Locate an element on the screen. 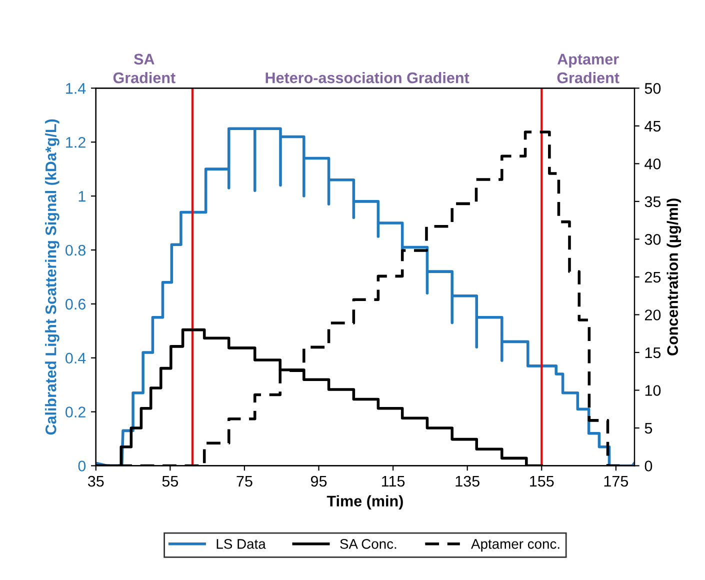 The image size is (705, 580). legend-label: LS Data is located at coordinates (241, 544).